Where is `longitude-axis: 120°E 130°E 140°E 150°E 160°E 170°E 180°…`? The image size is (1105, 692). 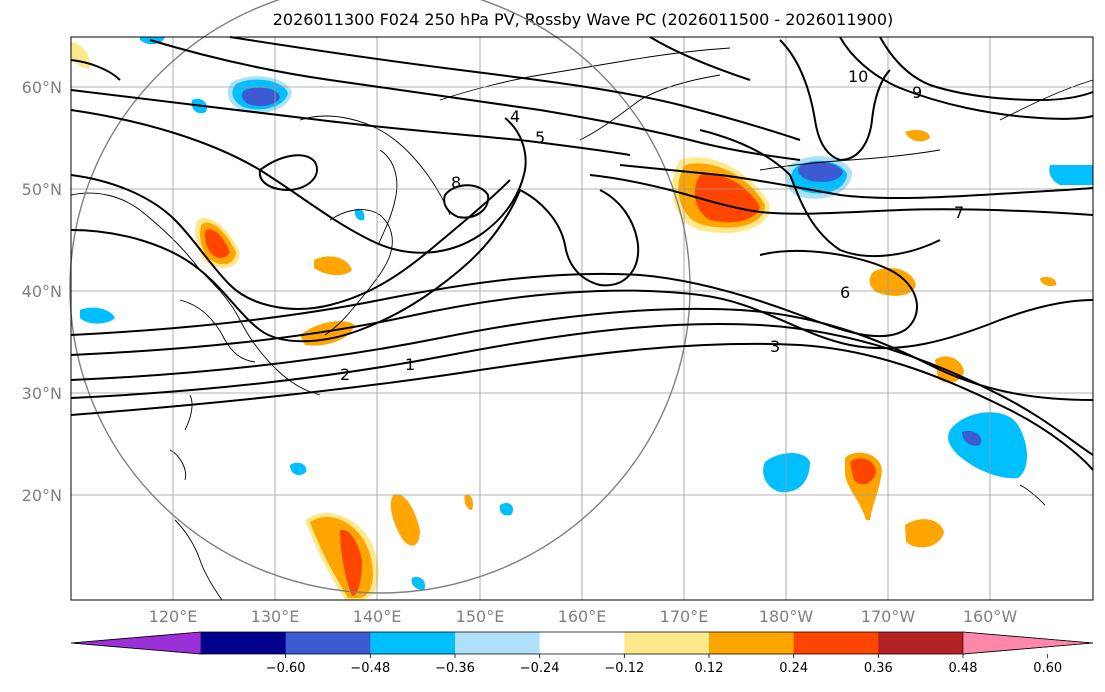
longitude-axis: 120°E 130°E 140°E 150°E 160°E 170°E 180°… is located at coordinates (583, 616).